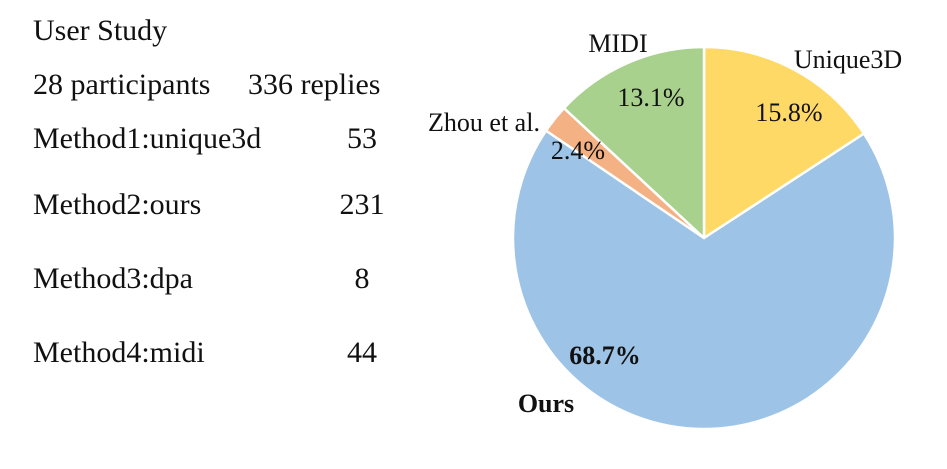  I want to click on method-label: Method3:dpa, so click(113, 278).